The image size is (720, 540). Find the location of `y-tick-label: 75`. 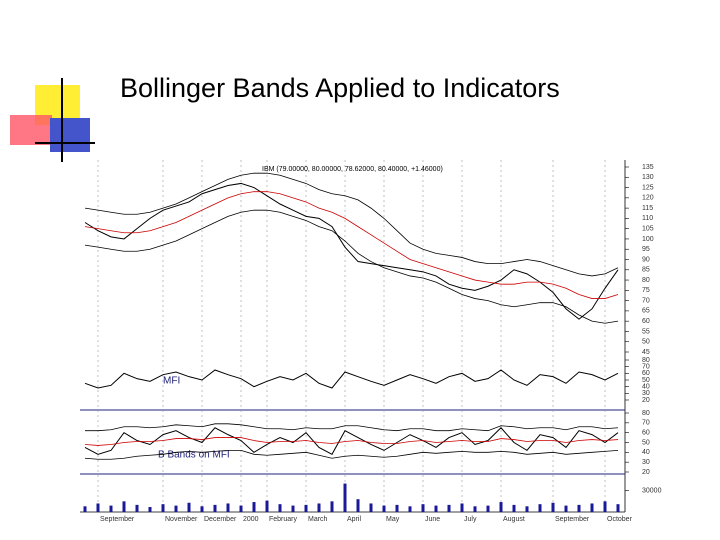

y-tick-label: 75 is located at coordinates (646, 290).